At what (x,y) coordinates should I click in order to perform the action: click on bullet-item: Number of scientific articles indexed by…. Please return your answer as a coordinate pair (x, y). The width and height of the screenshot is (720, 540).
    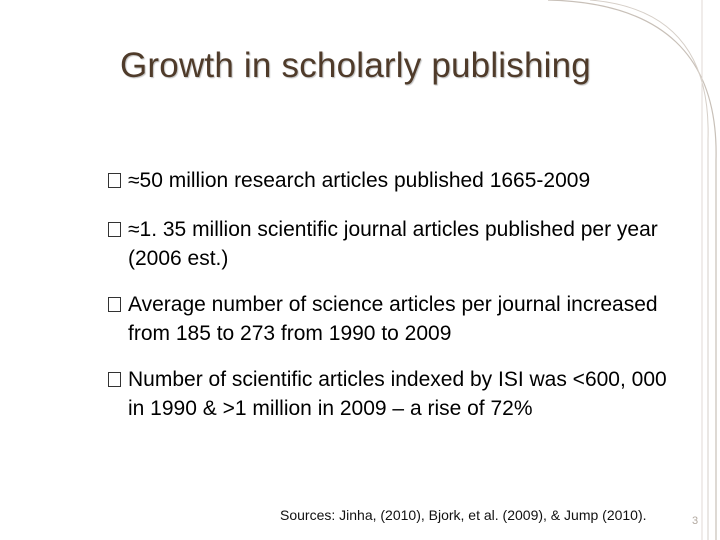
    Looking at the image, I should click on (398, 394).